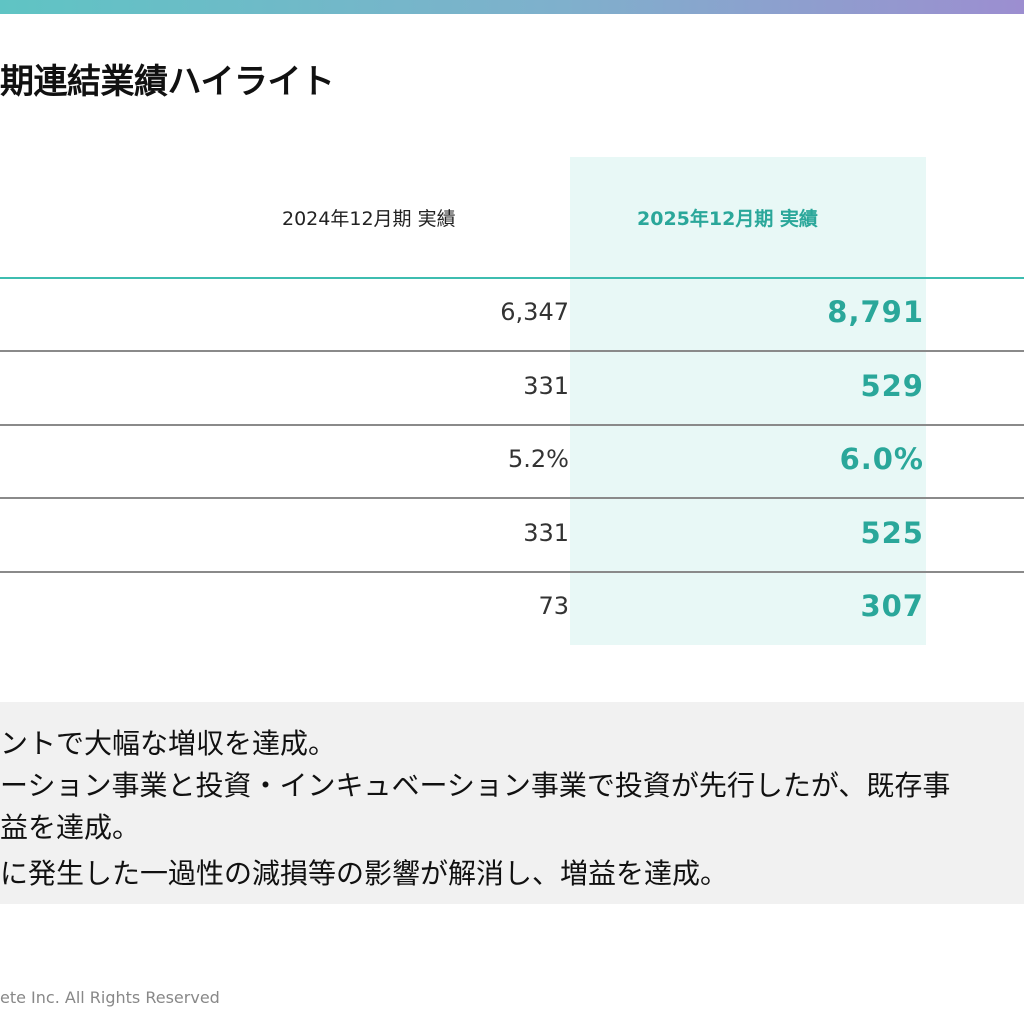 The image size is (1024, 1024). I want to click on note-line: に発生した一過性の減損等の影響が解消し、増益を達成。, so click(364, 873).